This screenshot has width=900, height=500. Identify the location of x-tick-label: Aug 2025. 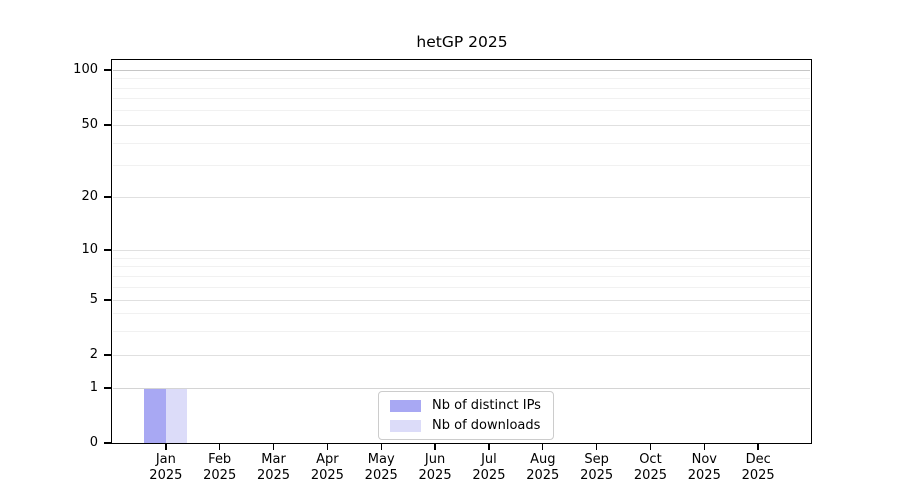
(543, 468).